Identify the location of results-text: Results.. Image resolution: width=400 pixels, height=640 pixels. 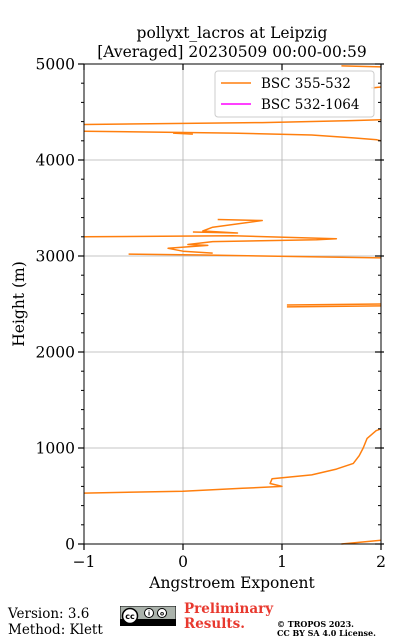
(214, 624).